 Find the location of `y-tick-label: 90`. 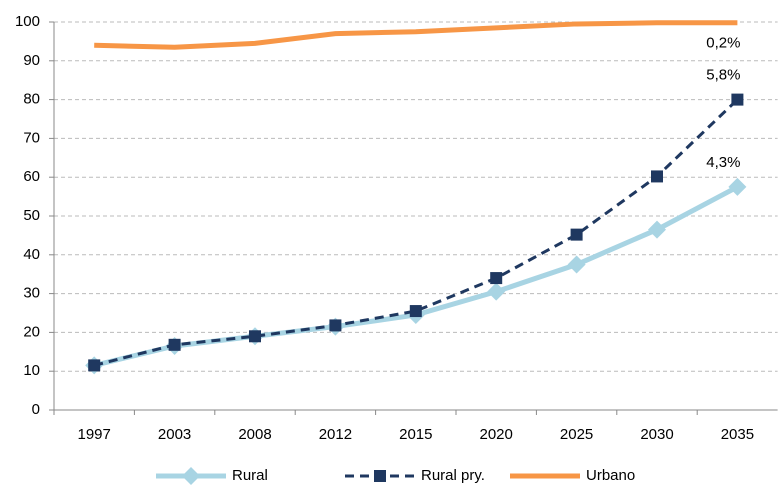

y-tick-label: 90 is located at coordinates (31, 60).